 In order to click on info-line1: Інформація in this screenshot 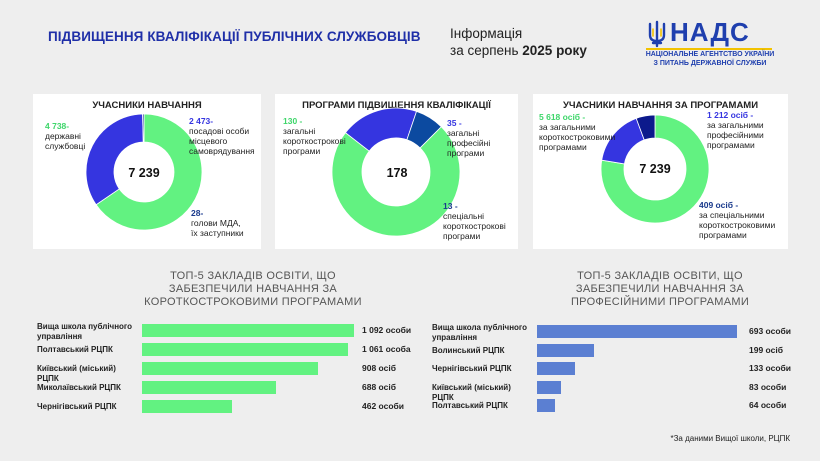, I will do `click(486, 33)`.